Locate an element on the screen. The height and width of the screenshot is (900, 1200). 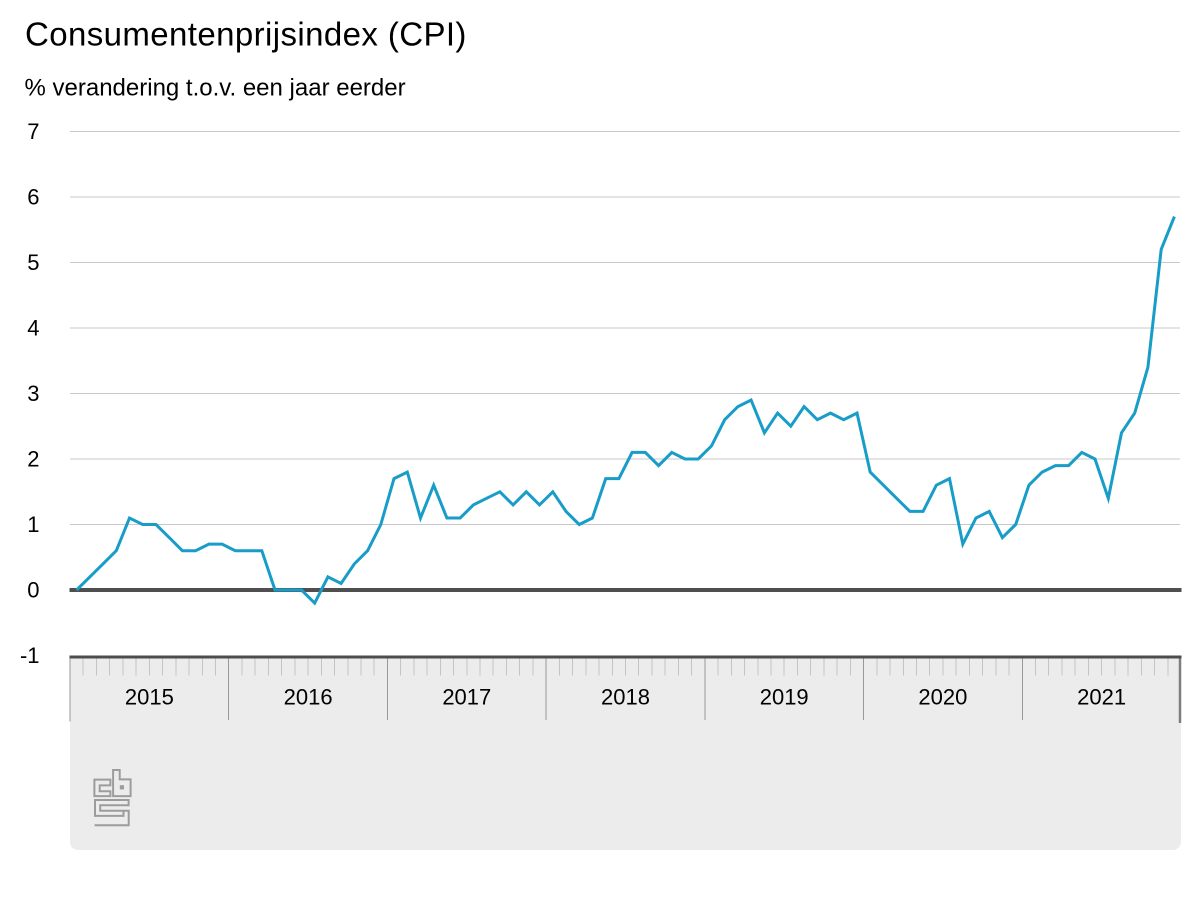
svg-text: 3 is located at coordinates (33, 393).